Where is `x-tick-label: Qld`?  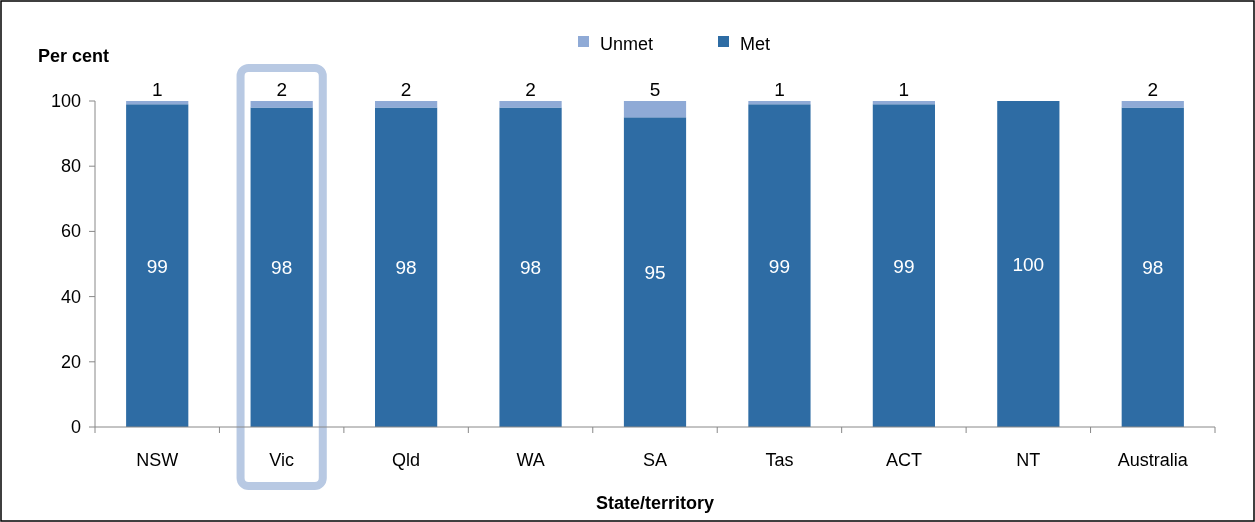 x-tick-label: Qld is located at coordinates (406, 460).